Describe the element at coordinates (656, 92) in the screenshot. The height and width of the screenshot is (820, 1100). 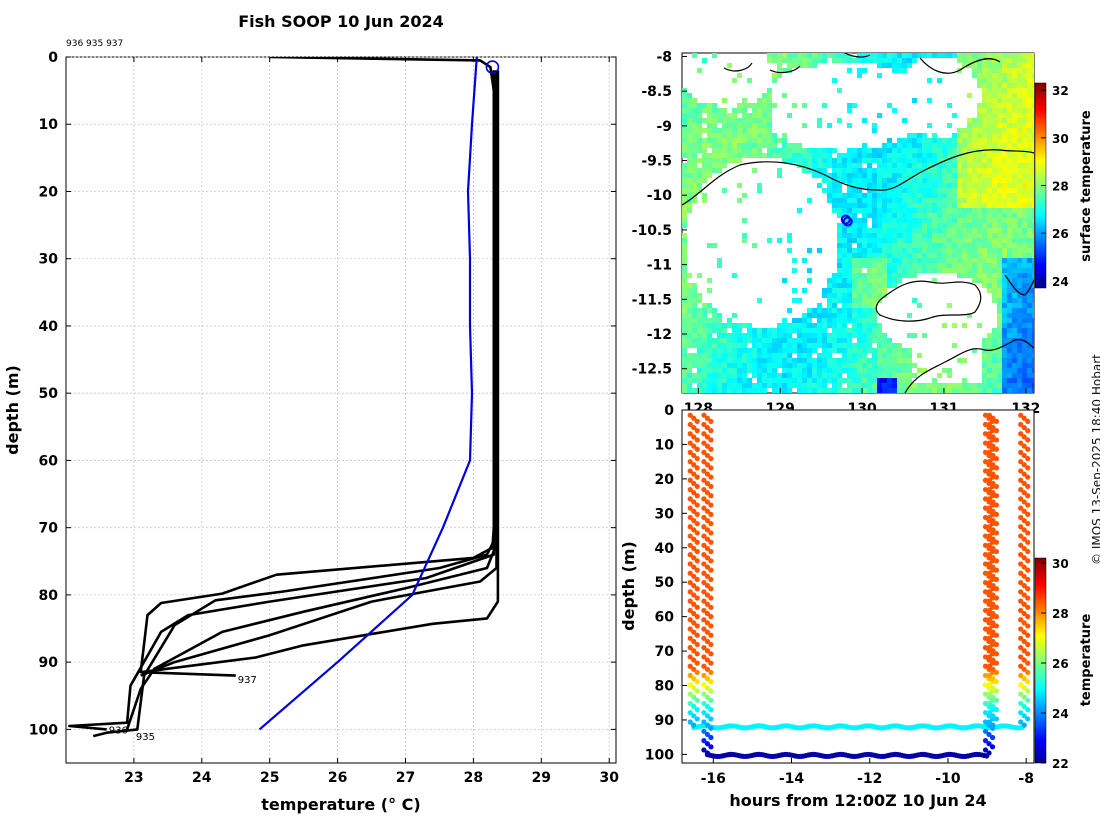
I see `sst-y-tick-label: -8.5` at that location.